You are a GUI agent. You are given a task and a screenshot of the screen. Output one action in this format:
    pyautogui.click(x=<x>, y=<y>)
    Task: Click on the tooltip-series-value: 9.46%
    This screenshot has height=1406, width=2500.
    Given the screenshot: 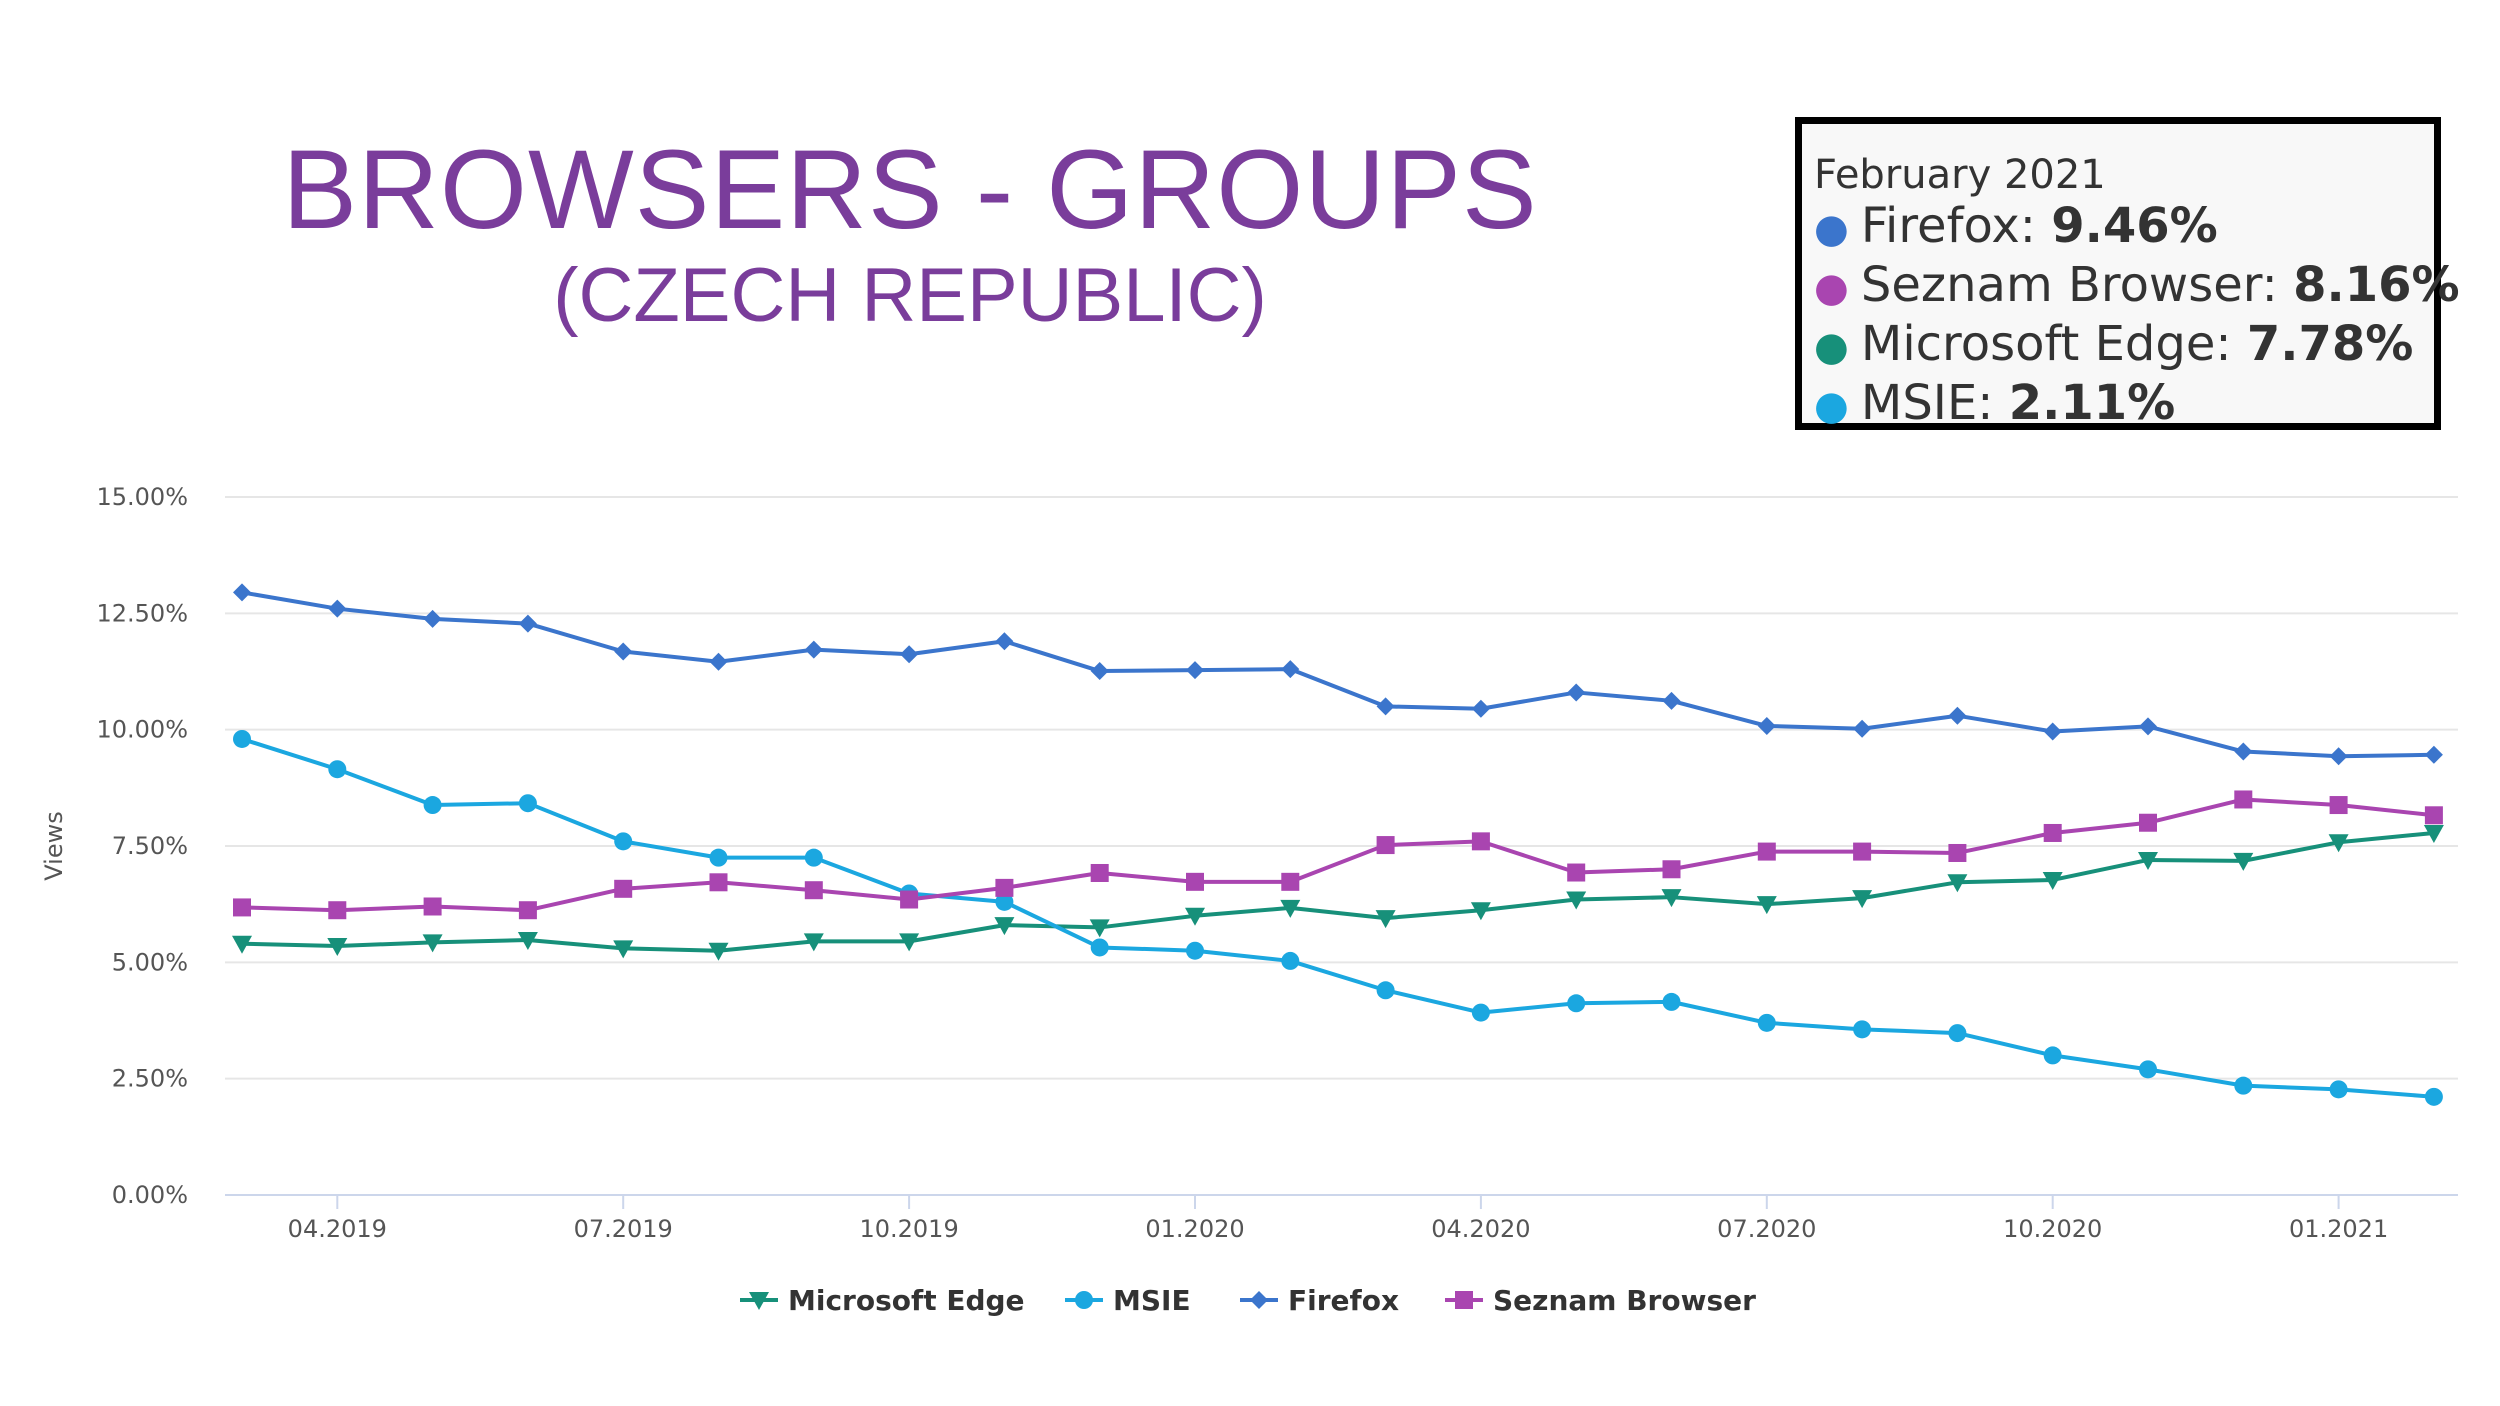 What is the action you would take?
    pyautogui.click(x=2134, y=226)
    